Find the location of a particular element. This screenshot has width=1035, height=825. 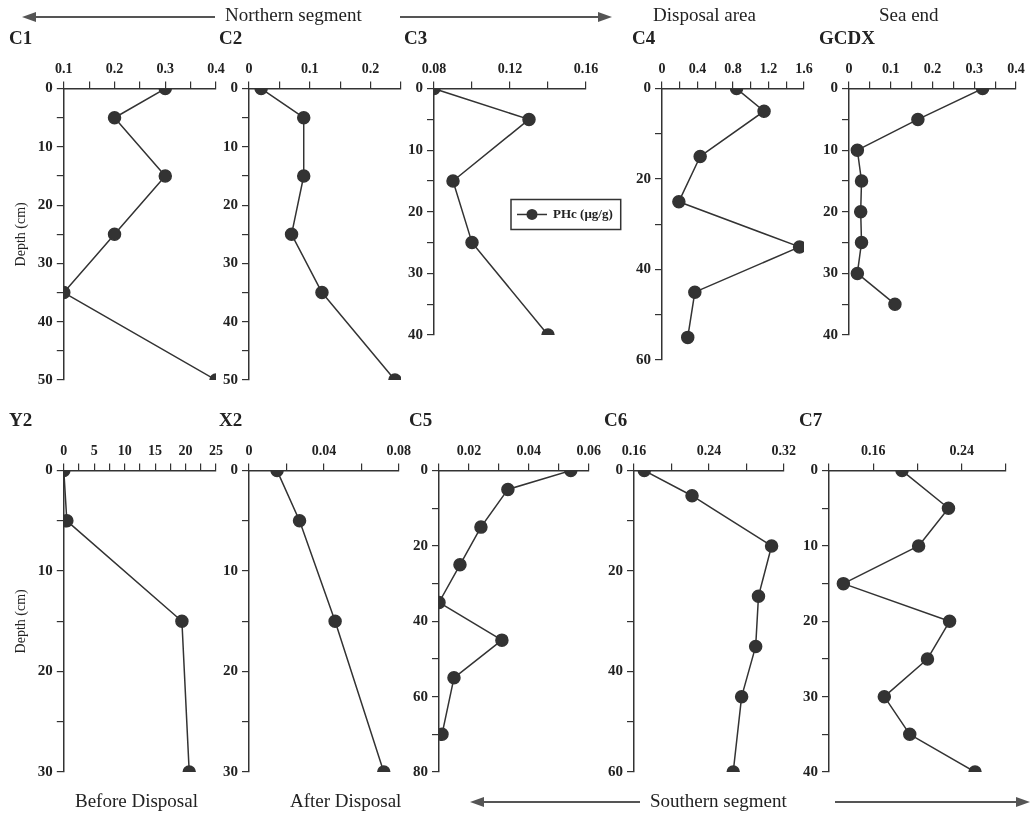

chart-title: X2 is located at coordinates (231, 420).